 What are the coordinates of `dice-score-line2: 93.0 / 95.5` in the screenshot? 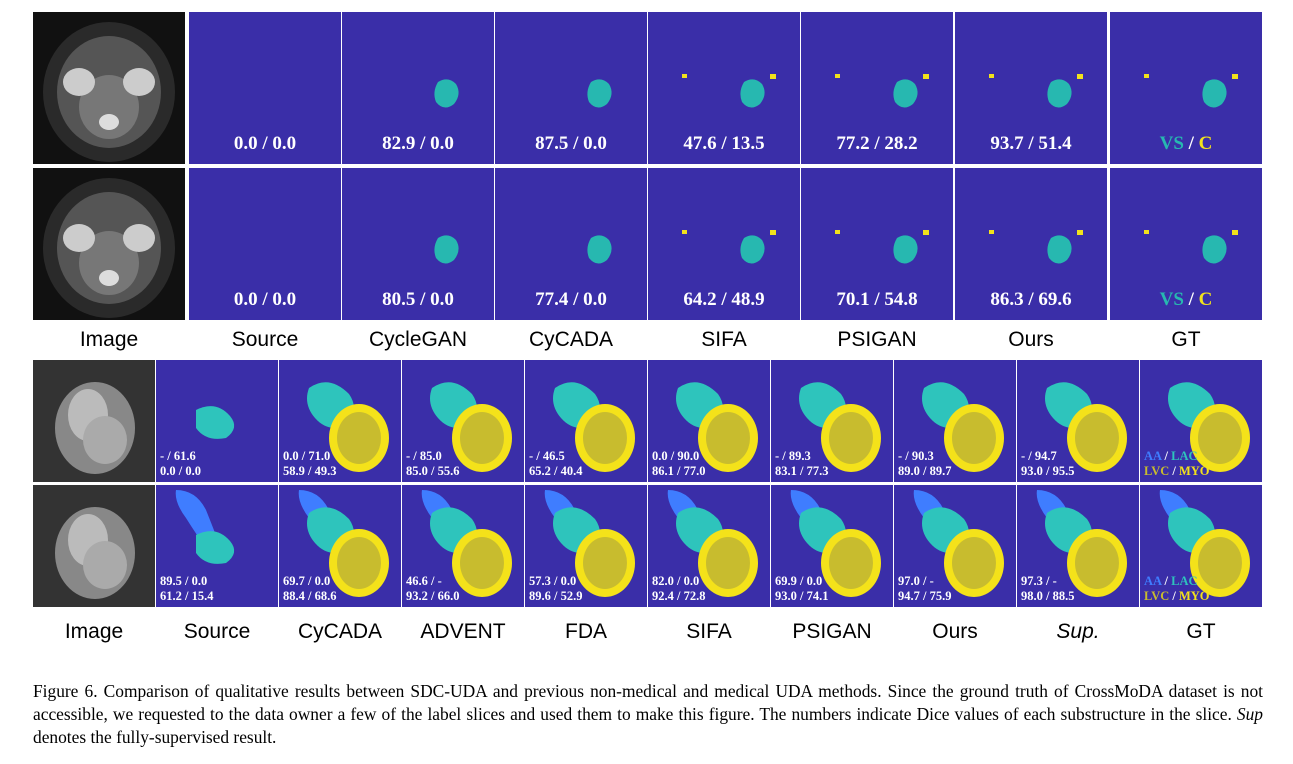 It's located at (1048, 471).